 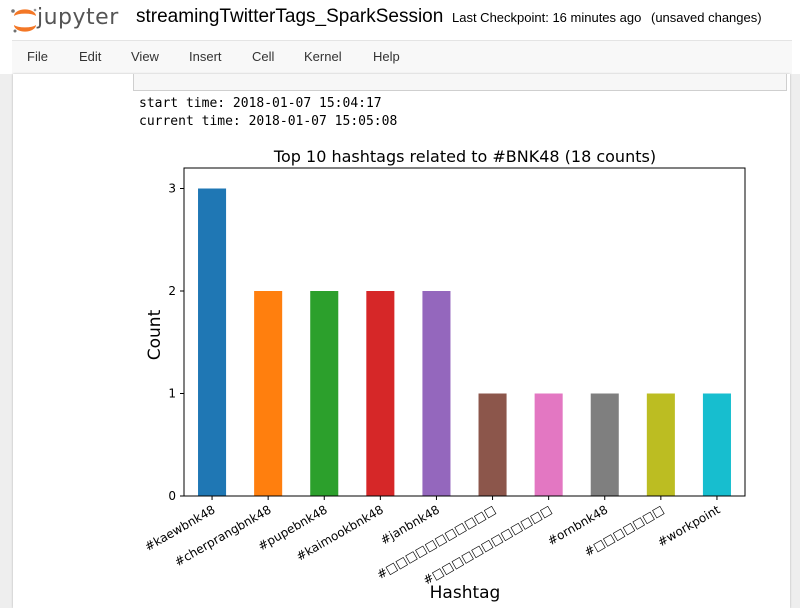 I want to click on menu-help: Help, so click(x=386, y=56).